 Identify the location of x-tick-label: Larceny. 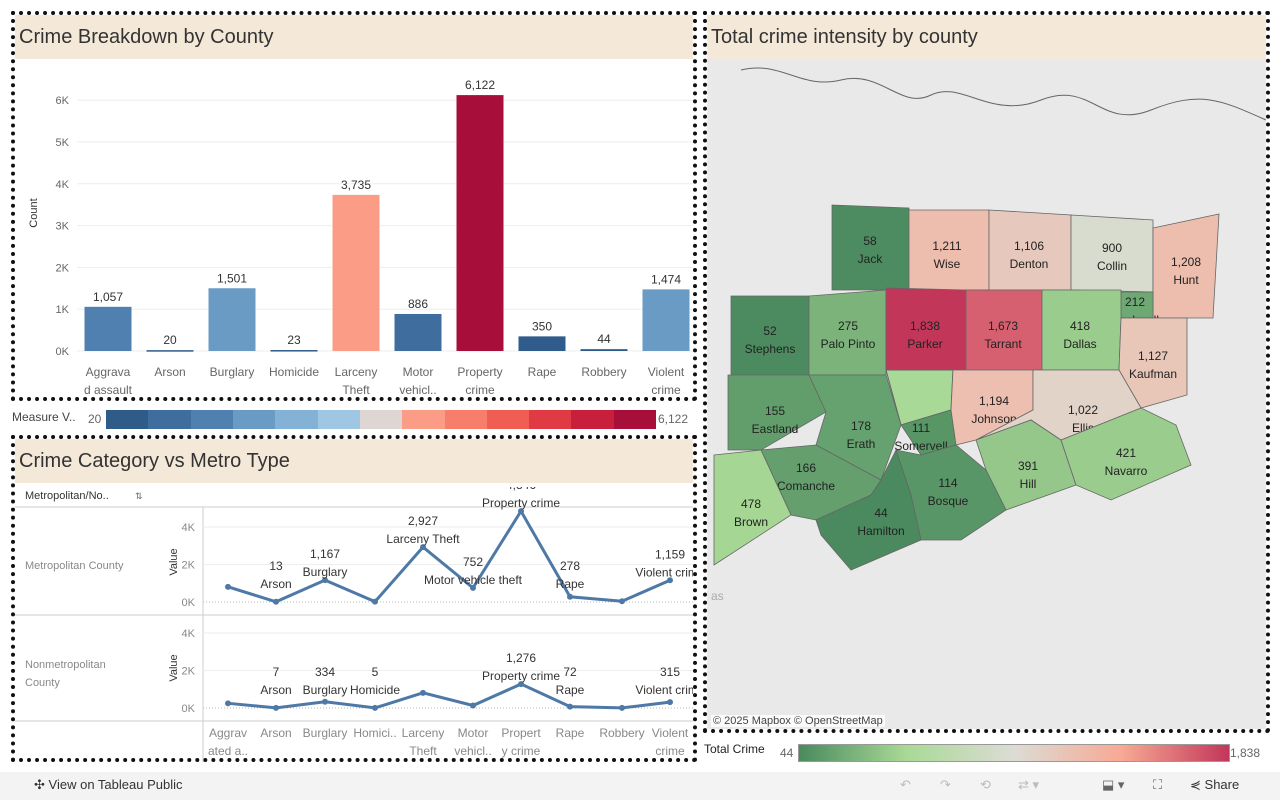
(423, 733).